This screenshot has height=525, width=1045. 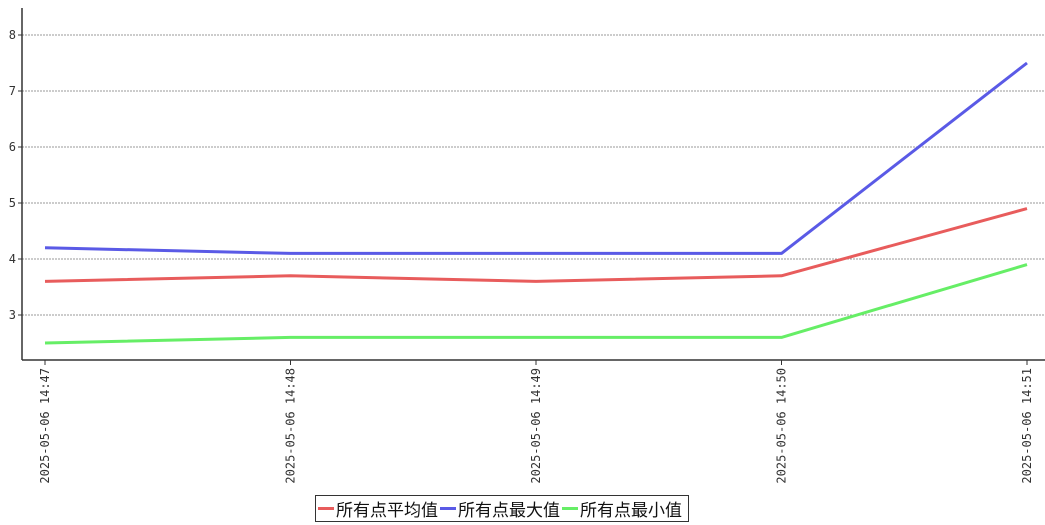 What do you see at coordinates (448, 508) in the screenshot?
I see `legend-swatch-max` at bounding box center [448, 508].